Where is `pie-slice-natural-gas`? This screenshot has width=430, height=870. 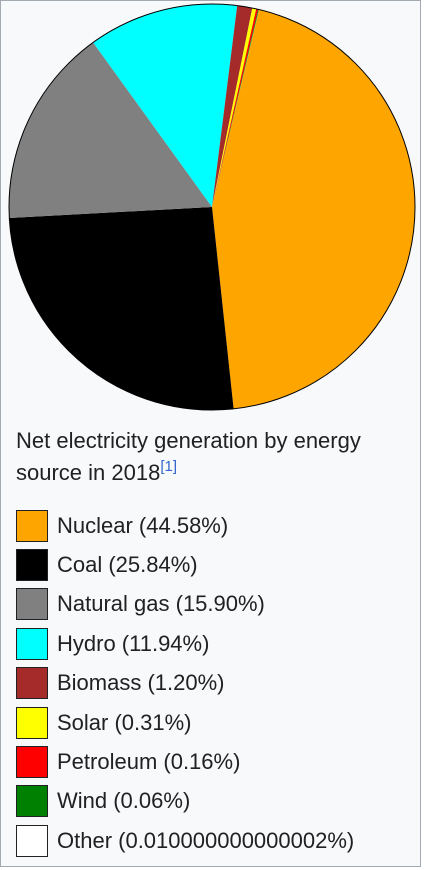 pie-slice-natural-gas is located at coordinates (110, 130).